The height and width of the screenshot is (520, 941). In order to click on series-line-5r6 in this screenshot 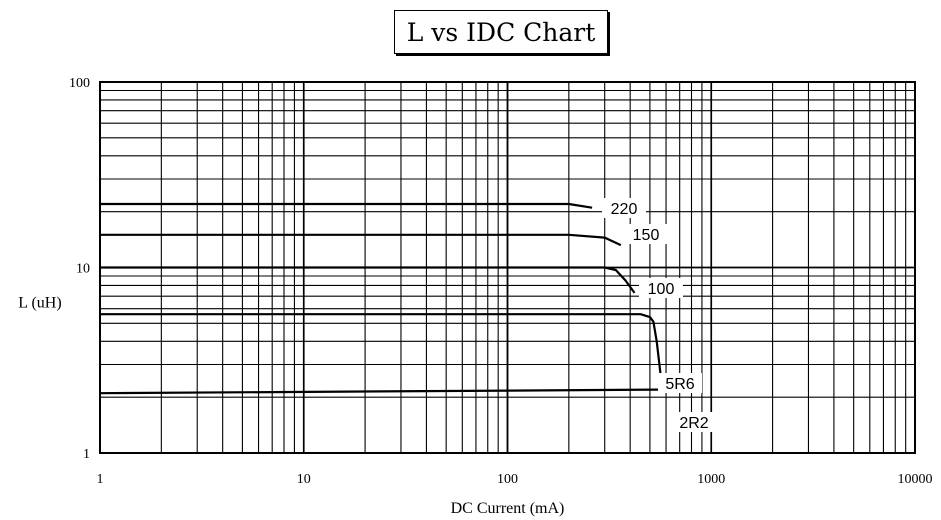, I will do `click(381, 348)`.